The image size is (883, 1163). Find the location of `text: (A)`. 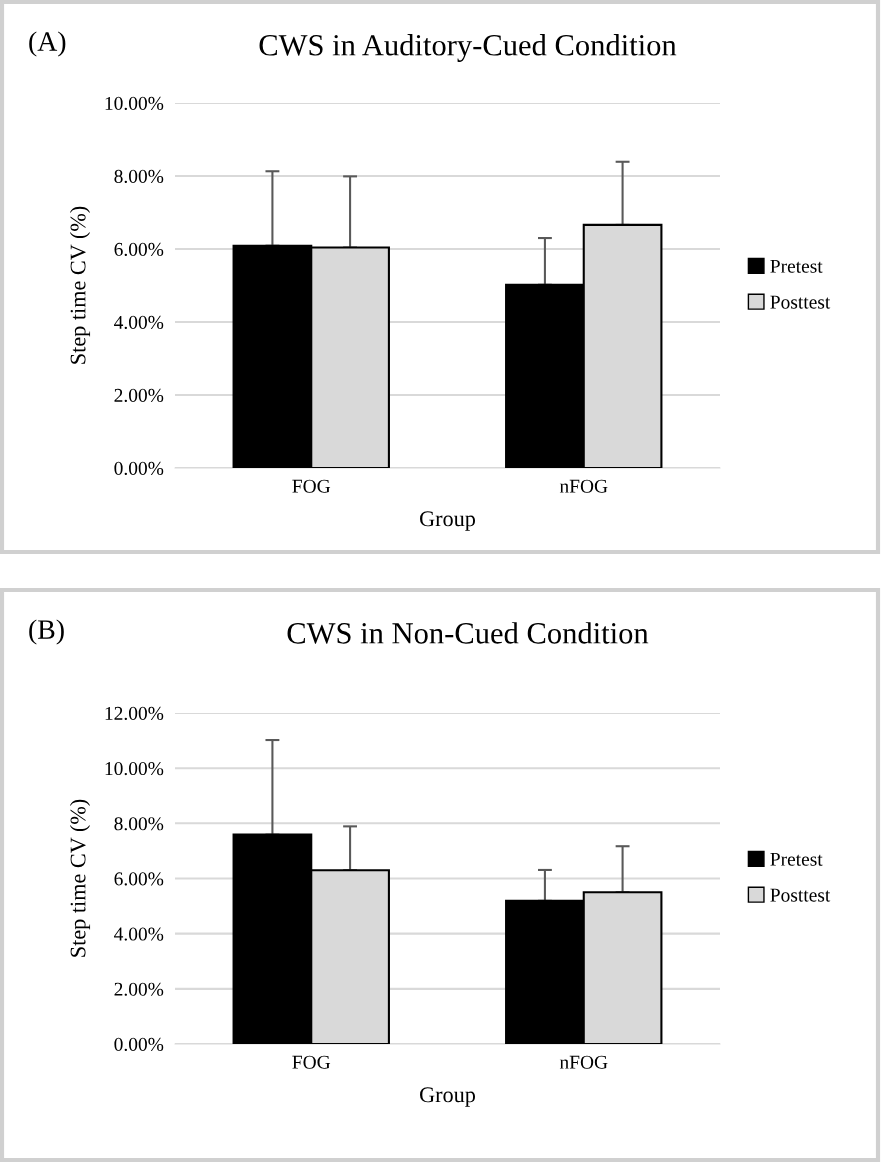

text: (A) is located at coordinates (47, 44).